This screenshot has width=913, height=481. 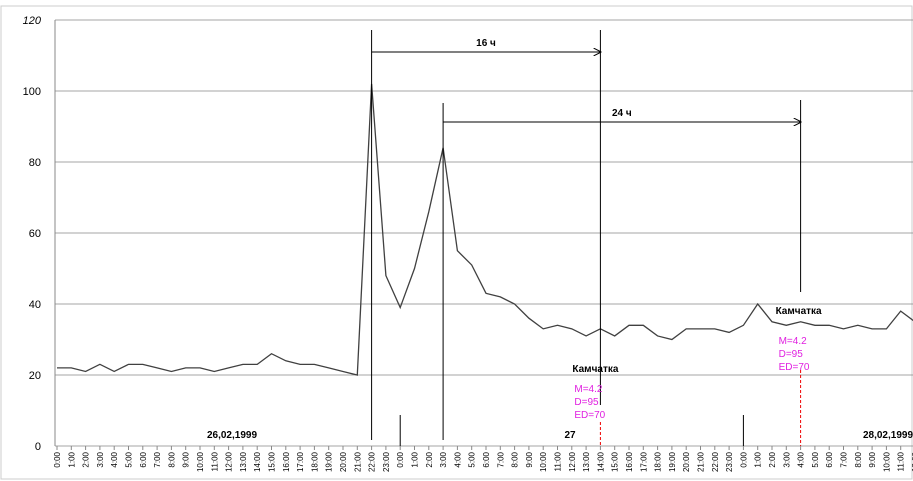 What do you see at coordinates (35, 234) in the screenshot?
I see `y-tick-label: 60` at bounding box center [35, 234].